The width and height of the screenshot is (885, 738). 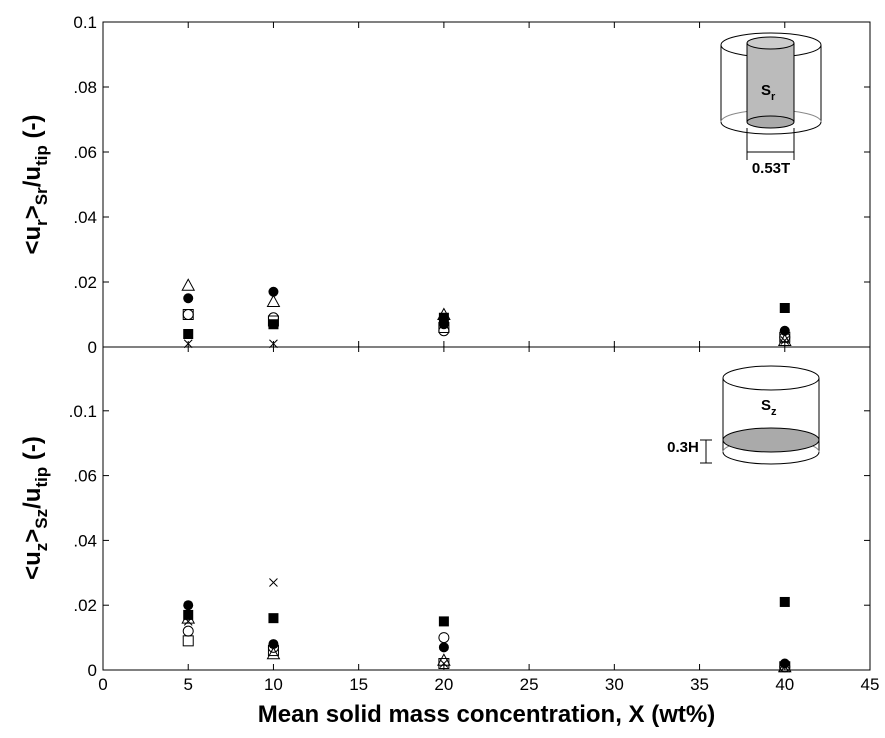 I want to click on inset-label: Sr, so click(x=768, y=92).